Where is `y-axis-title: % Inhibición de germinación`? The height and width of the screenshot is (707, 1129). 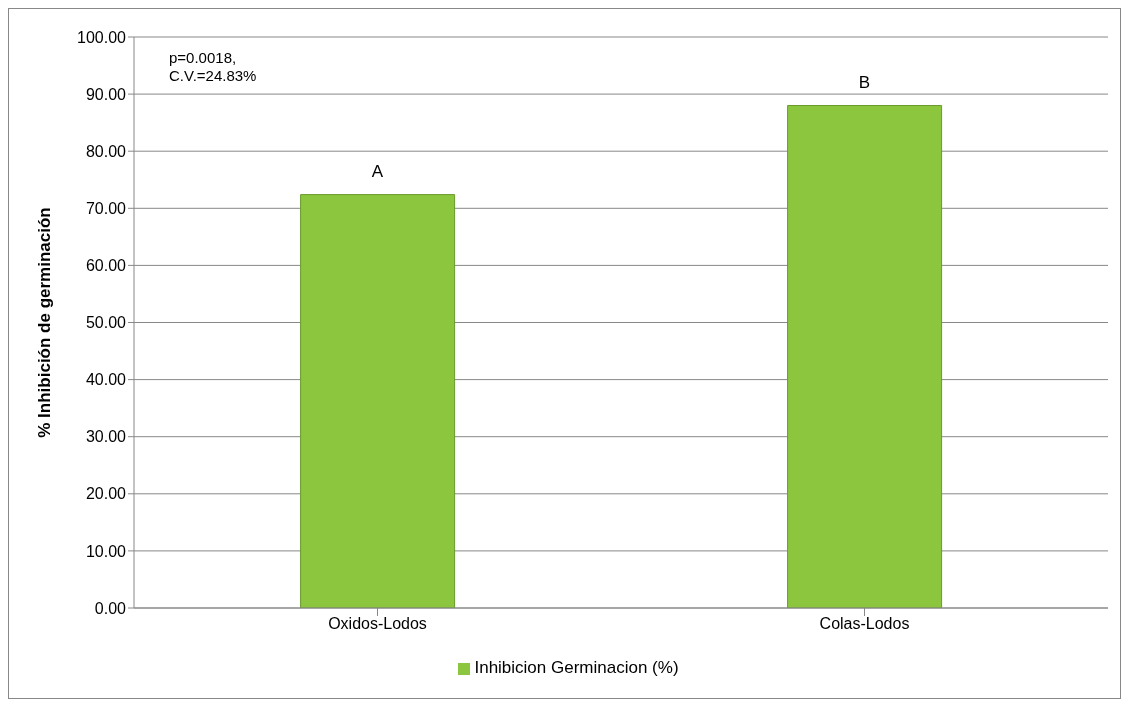
y-axis-title: % Inhibición de germinación is located at coordinates (45, 322).